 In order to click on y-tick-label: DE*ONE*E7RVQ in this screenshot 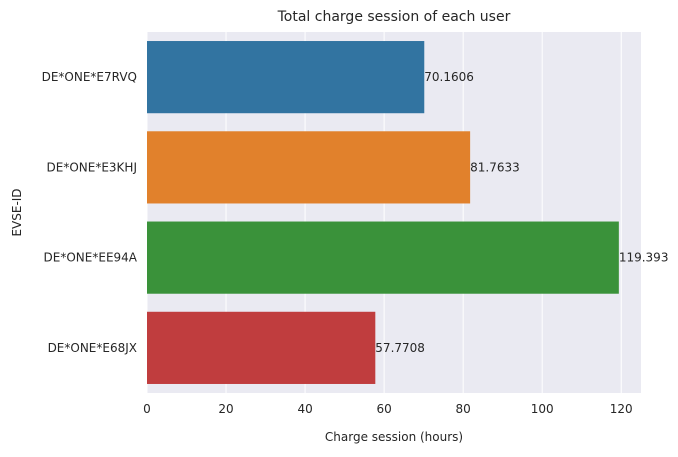, I will do `click(89, 77)`.